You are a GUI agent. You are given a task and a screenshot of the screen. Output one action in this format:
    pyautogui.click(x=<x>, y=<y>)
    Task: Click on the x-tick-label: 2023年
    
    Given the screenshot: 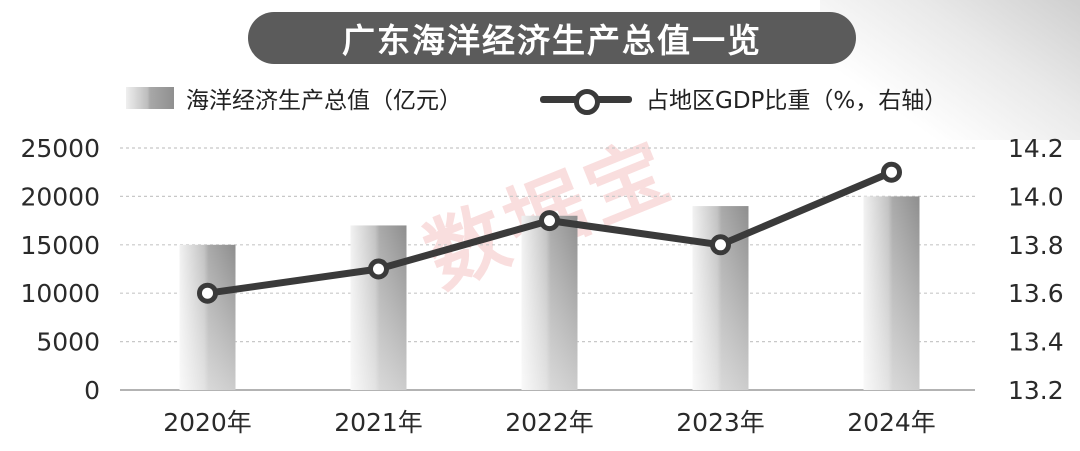 What is the action you would take?
    pyautogui.click(x=720, y=422)
    